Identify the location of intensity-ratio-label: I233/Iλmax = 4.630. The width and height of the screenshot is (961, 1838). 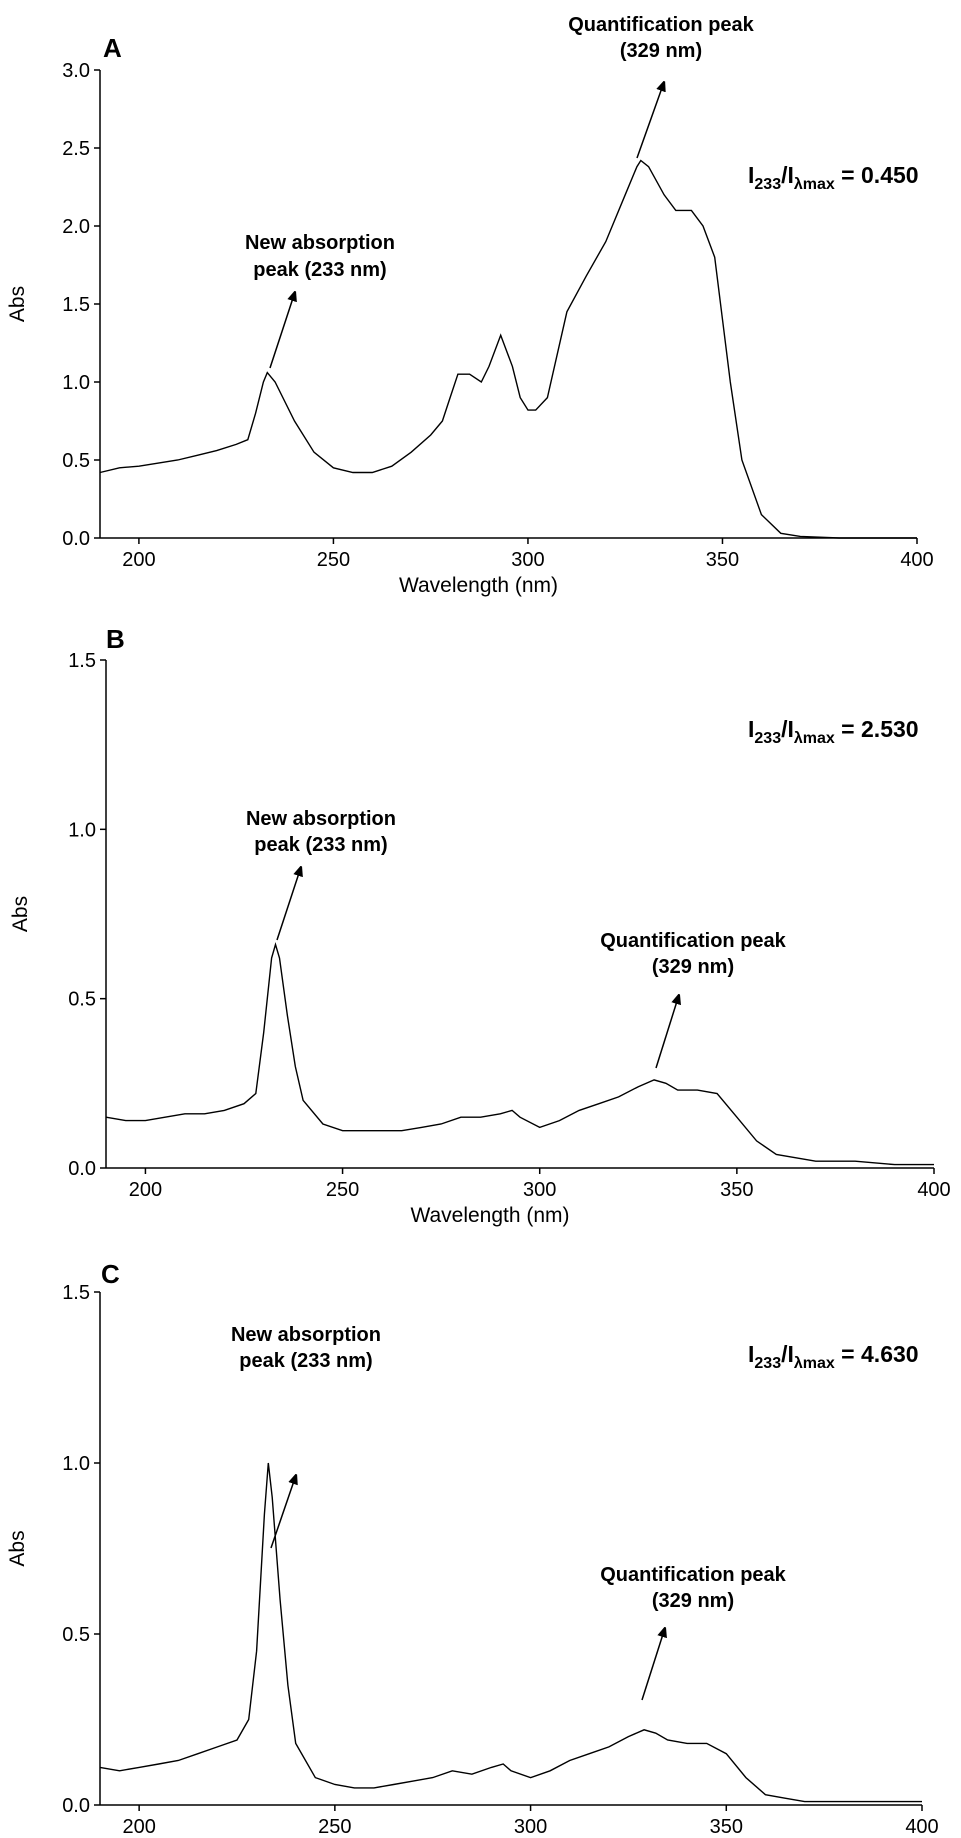
(833, 1356).